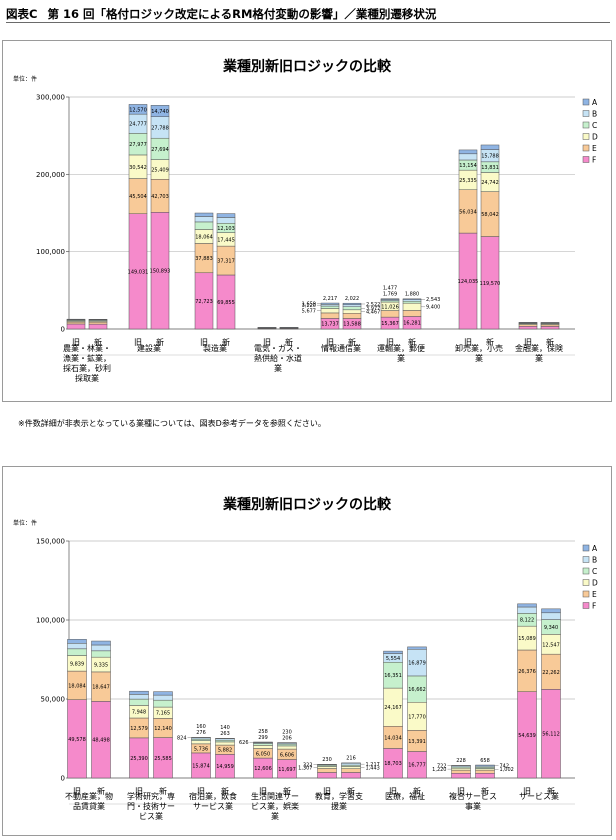 This screenshot has height=840, width=616. What do you see at coordinates (287, 738) in the screenshot?
I see `external-data-label: 206` at bounding box center [287, 738].